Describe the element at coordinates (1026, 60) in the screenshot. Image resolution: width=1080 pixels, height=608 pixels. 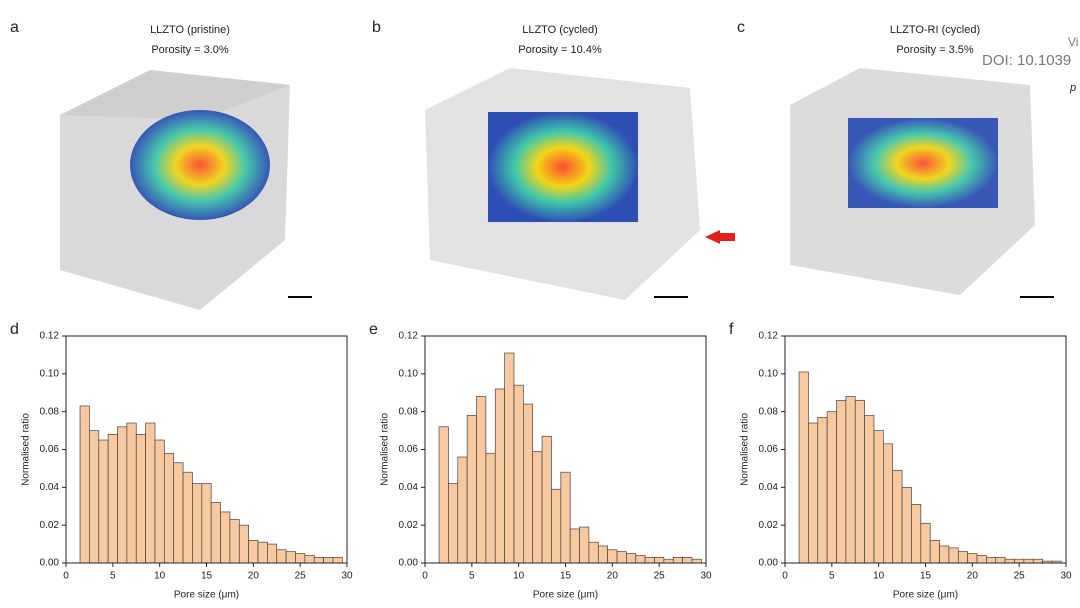
I see `watermark: DOI: 10.1039` at that location.